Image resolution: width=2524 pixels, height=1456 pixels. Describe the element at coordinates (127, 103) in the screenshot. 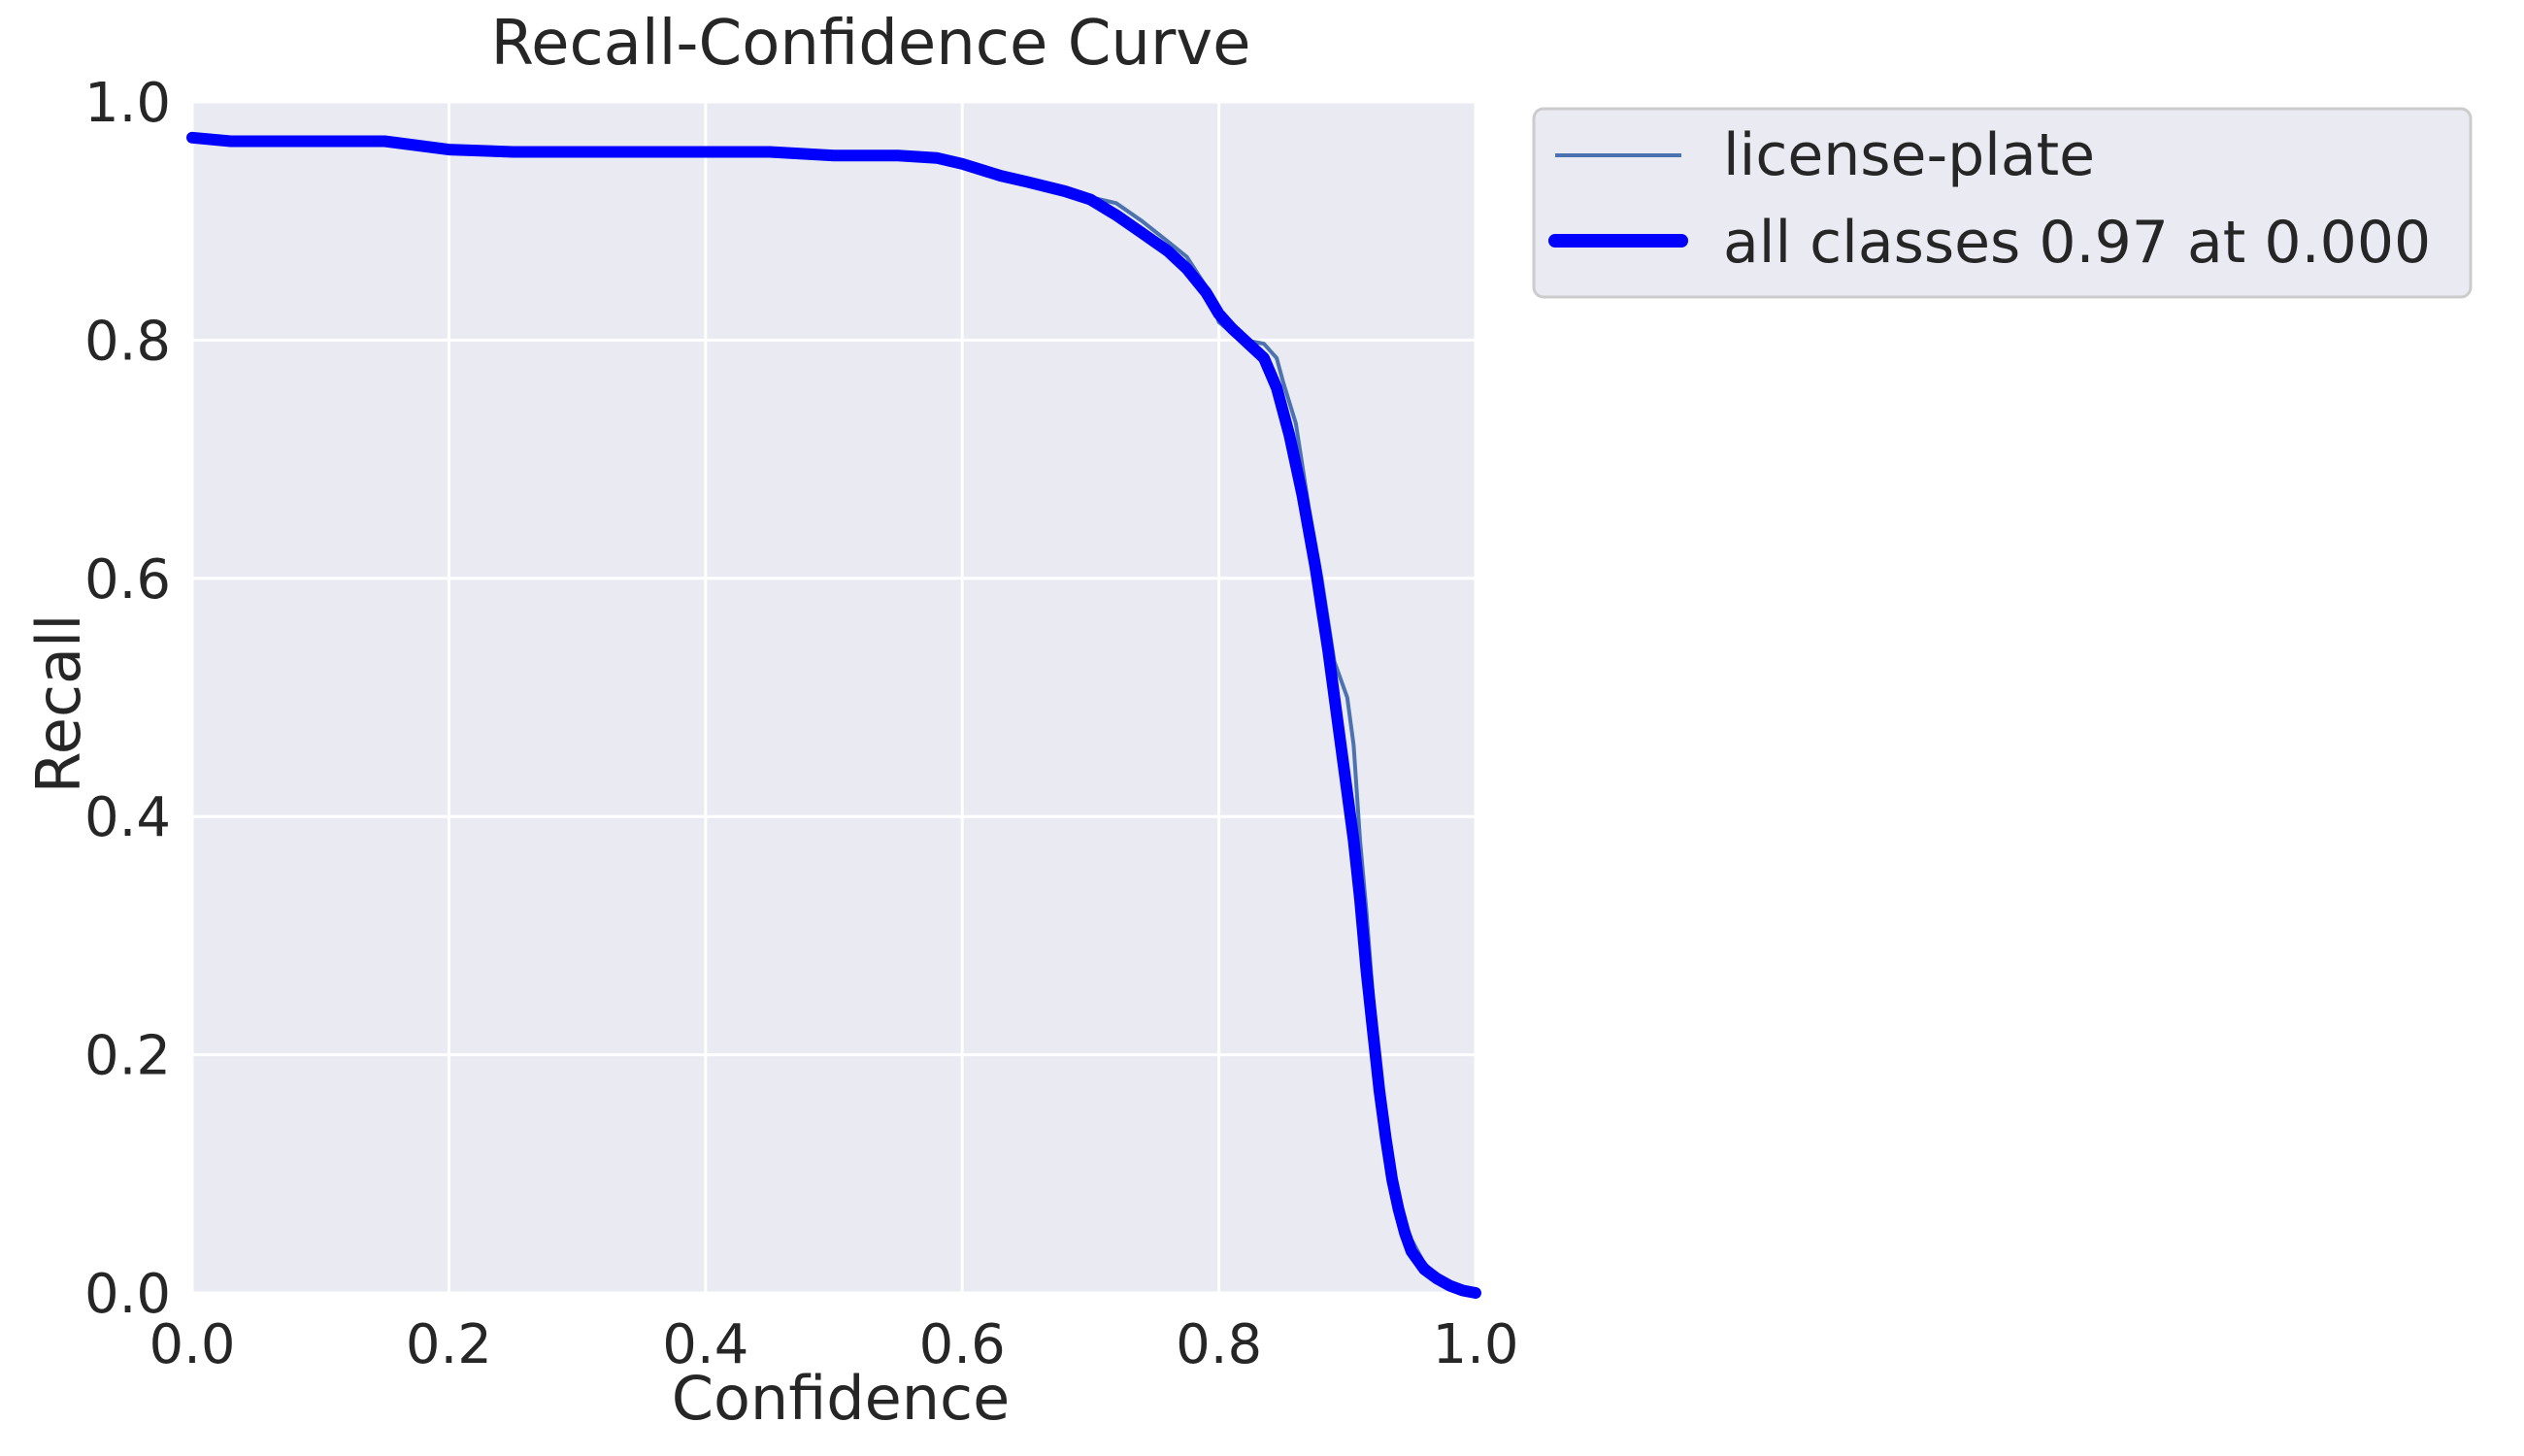

I see `y-tick-label: 1.0` at that location.